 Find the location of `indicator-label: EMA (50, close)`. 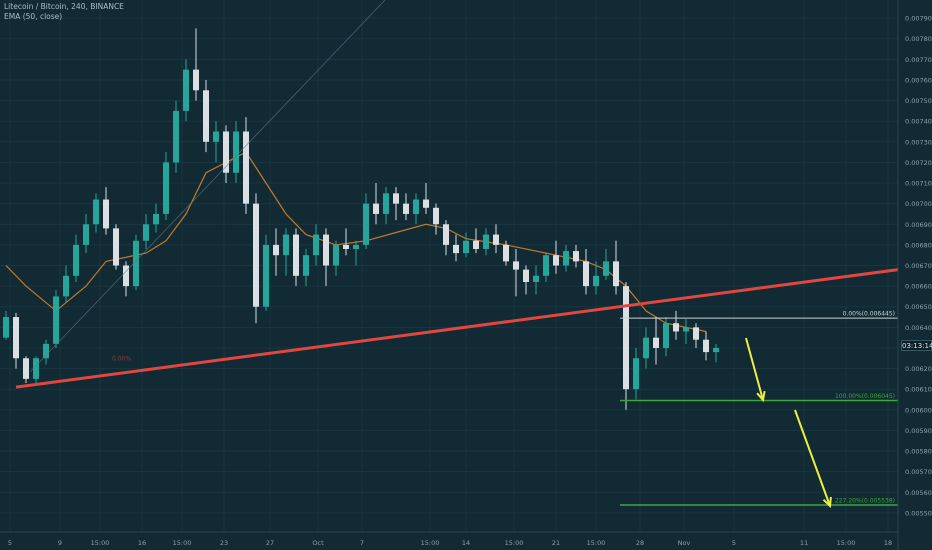

indicator-label: EMA (50, close) is located at coordinates (33, 16).